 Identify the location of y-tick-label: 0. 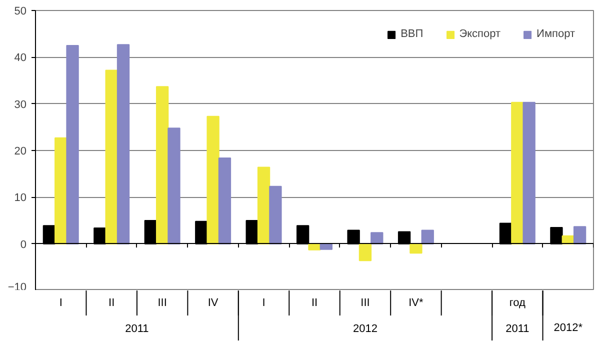
(23, 244).